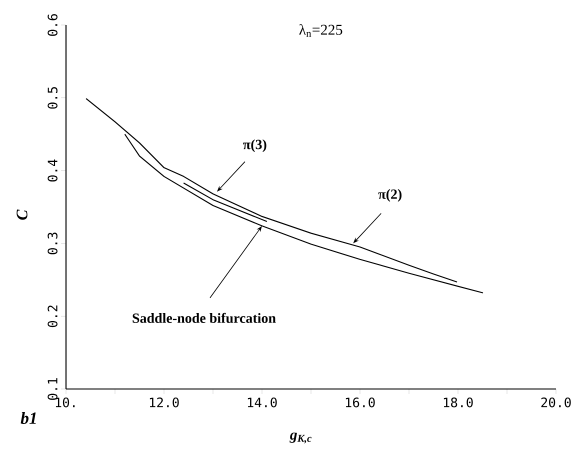 The height and width of the screenshot is (452, 581). I want to click on x-tick-label: 10., so click(65, 403).